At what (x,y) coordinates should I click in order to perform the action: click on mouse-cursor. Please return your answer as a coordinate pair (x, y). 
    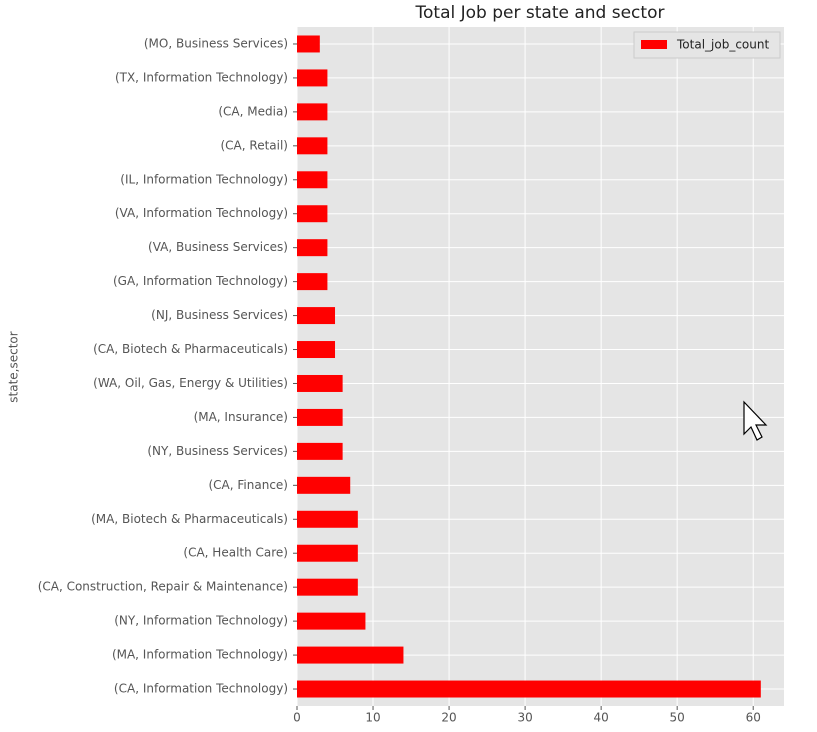
    Looking at the image, I should click on (755, 420).